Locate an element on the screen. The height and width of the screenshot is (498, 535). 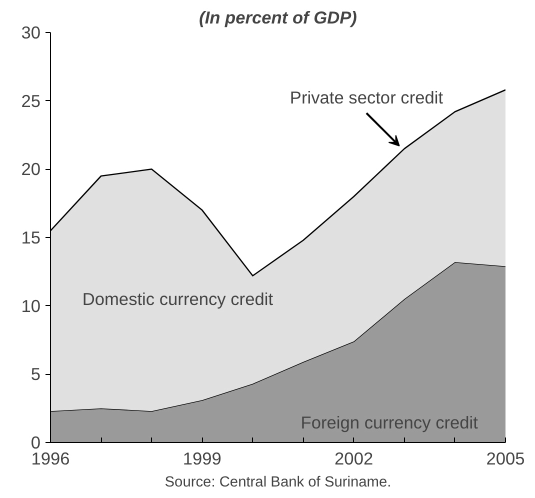
x-tick-label: 1999 is located at coordinates (202, 458).